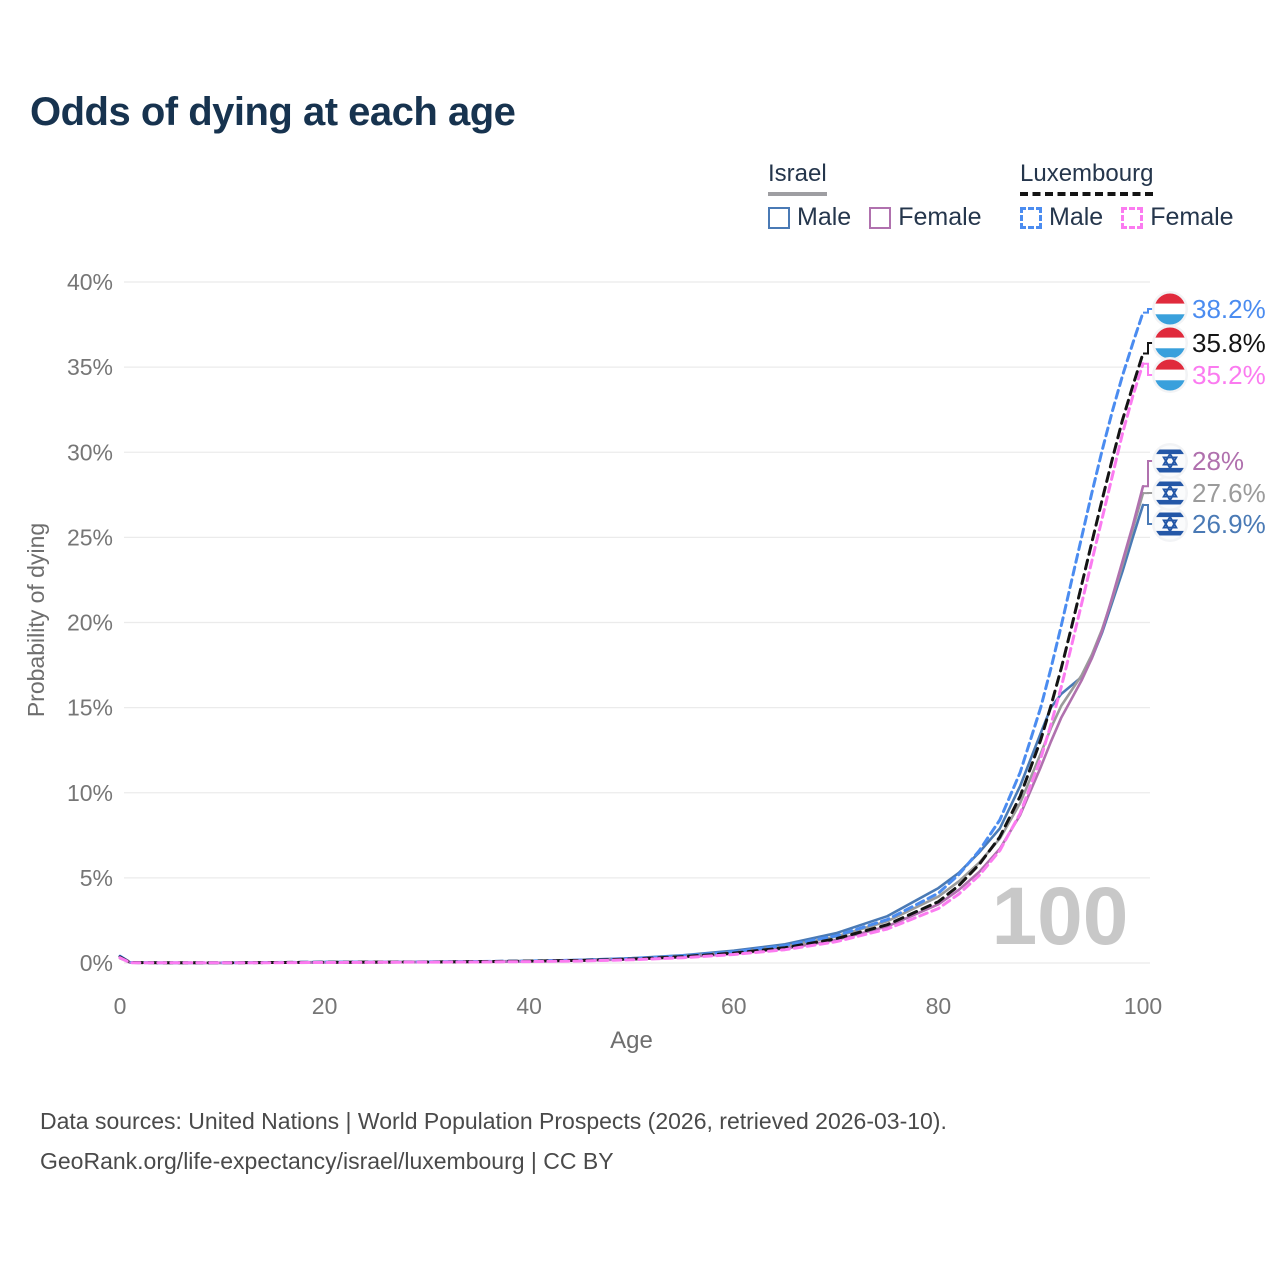  What do you see at coordinates (90, 452) in the screenshot?
I see `y-tick-label: 30%` at bounding box center [90, 452].